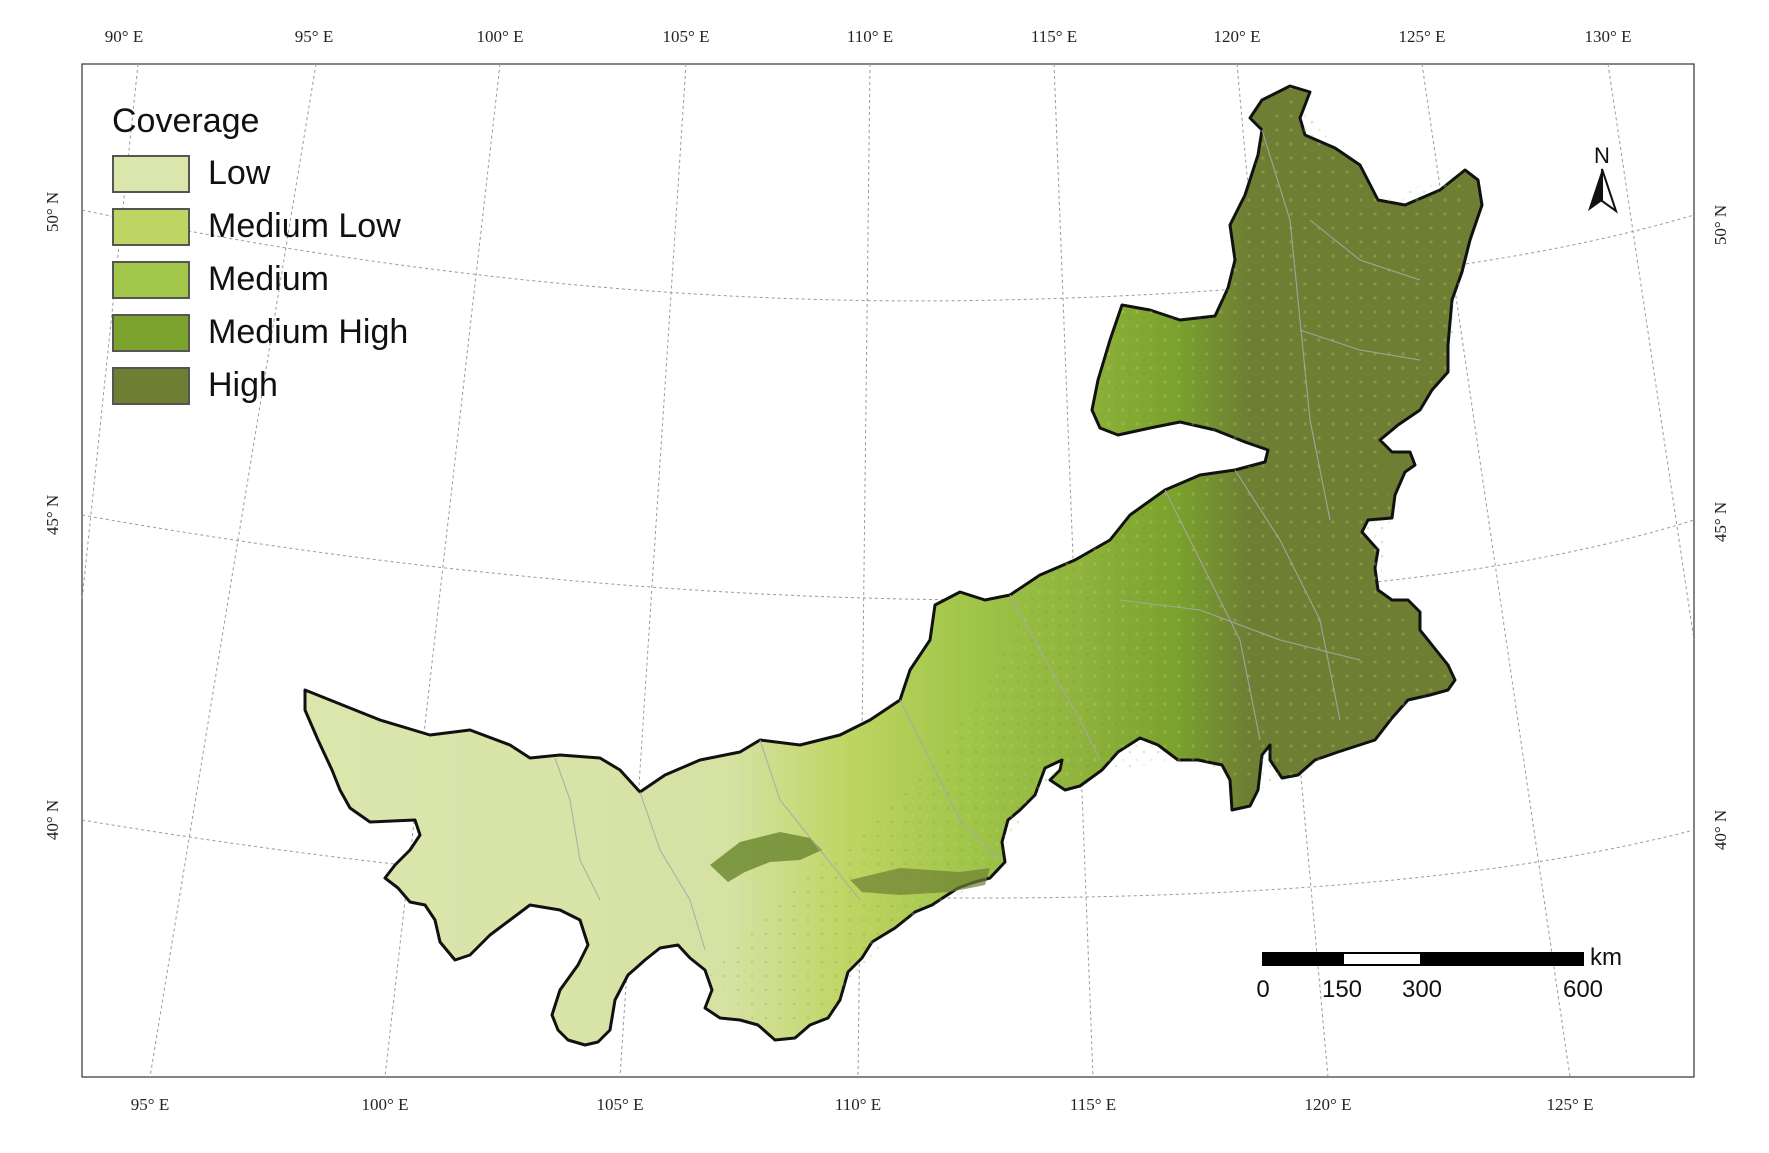  Describe the element at coordinates (243, 385) in the screenshot. I see `legend-label-high: High` at that location.